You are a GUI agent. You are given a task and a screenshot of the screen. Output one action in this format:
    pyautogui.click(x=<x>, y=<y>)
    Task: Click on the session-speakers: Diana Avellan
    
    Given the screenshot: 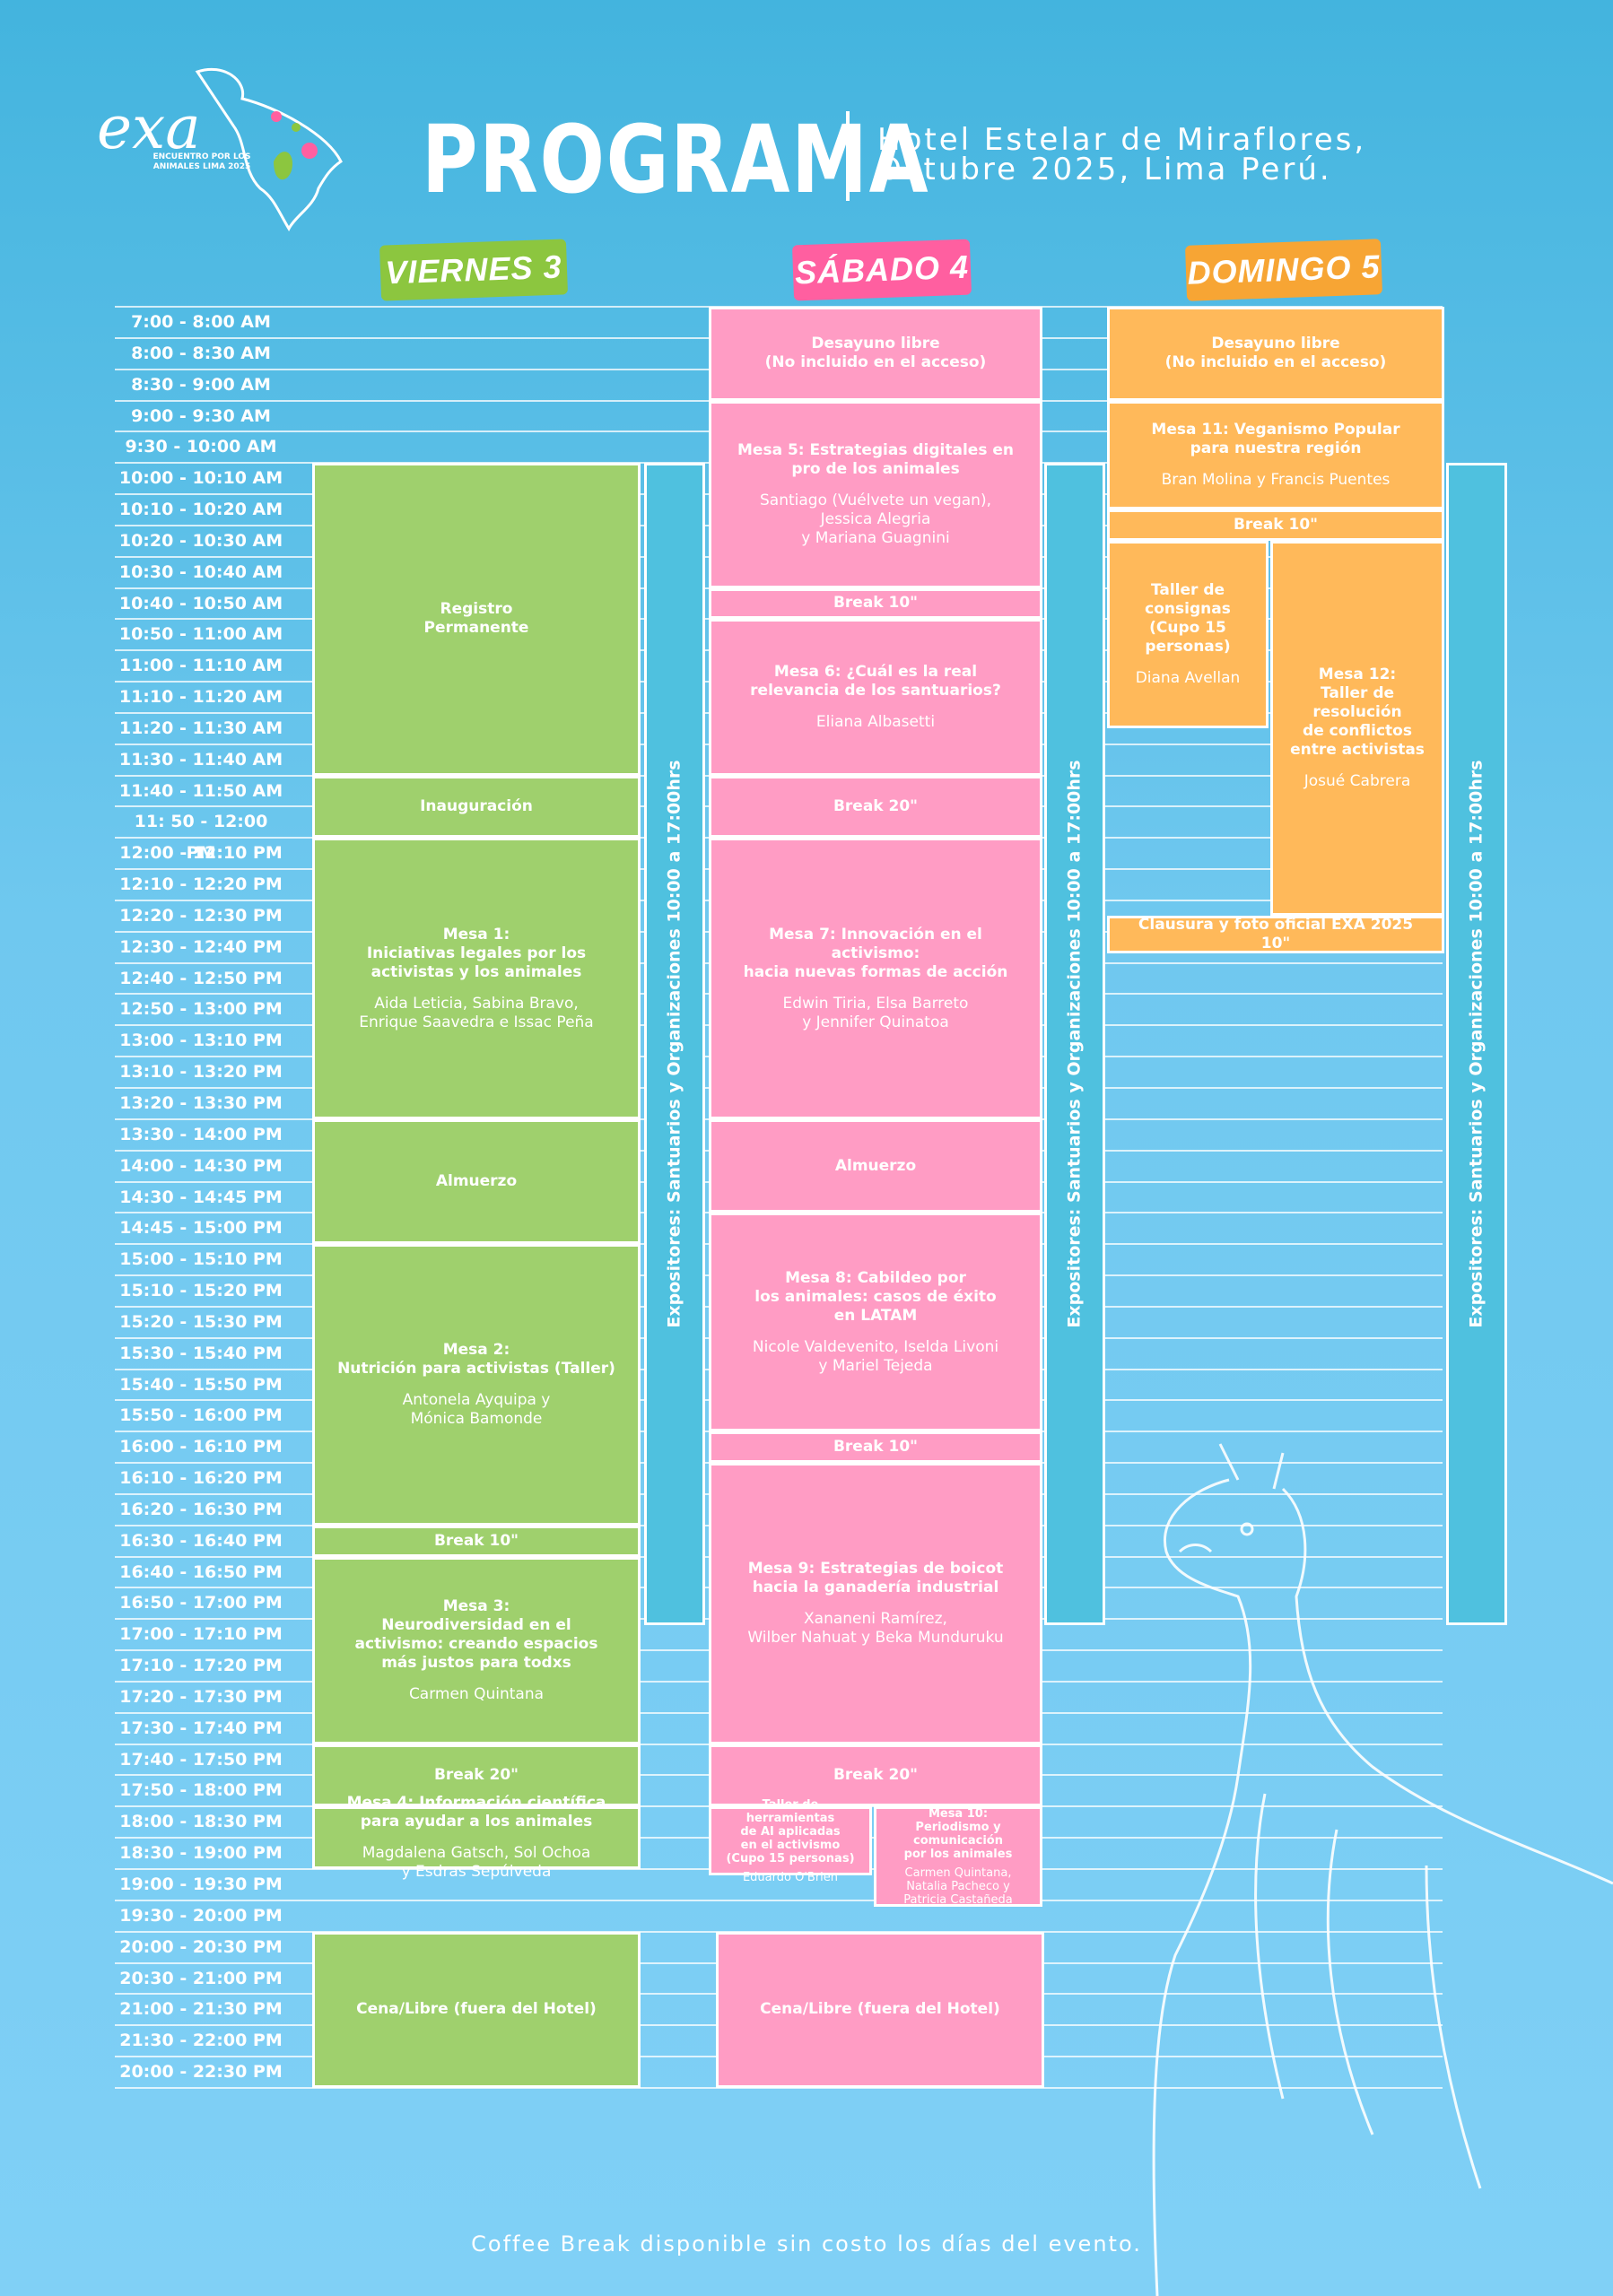 What is the action you would take?
    pyautogui.click(x=1188, y=678)
    